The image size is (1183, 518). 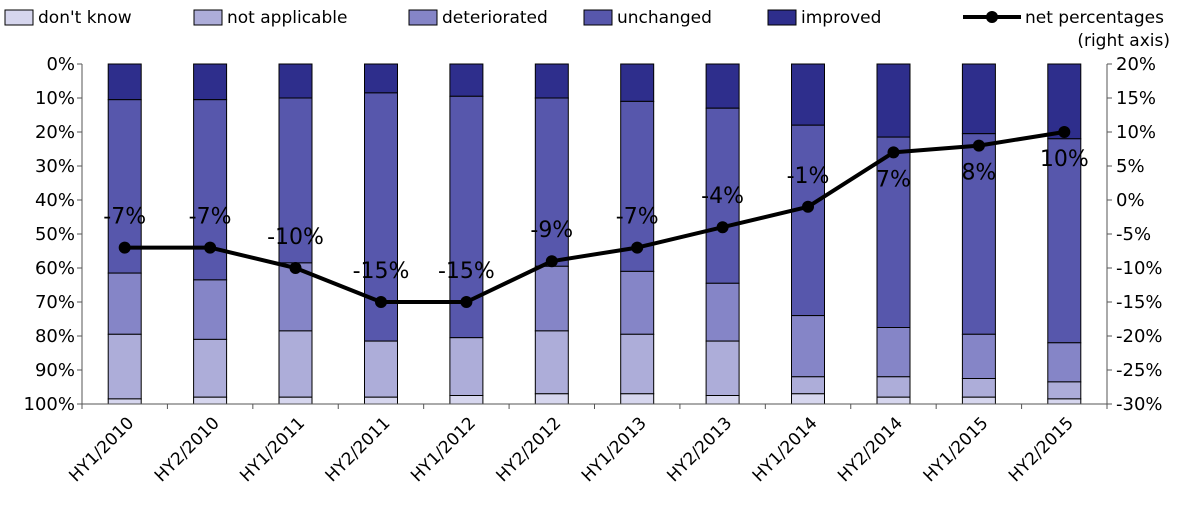 What do you see at coordinates (1139, 370) in the screenshot?
I see `right-tick-label: -25%` at bounding box center [1139, 370].